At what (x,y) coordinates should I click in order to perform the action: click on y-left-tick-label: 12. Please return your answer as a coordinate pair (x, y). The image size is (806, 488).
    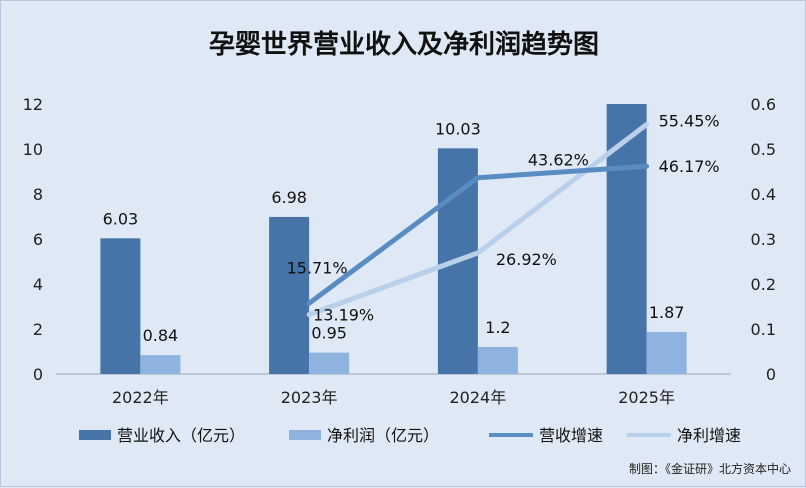
    Looking at the image, I should click on (33, 104).